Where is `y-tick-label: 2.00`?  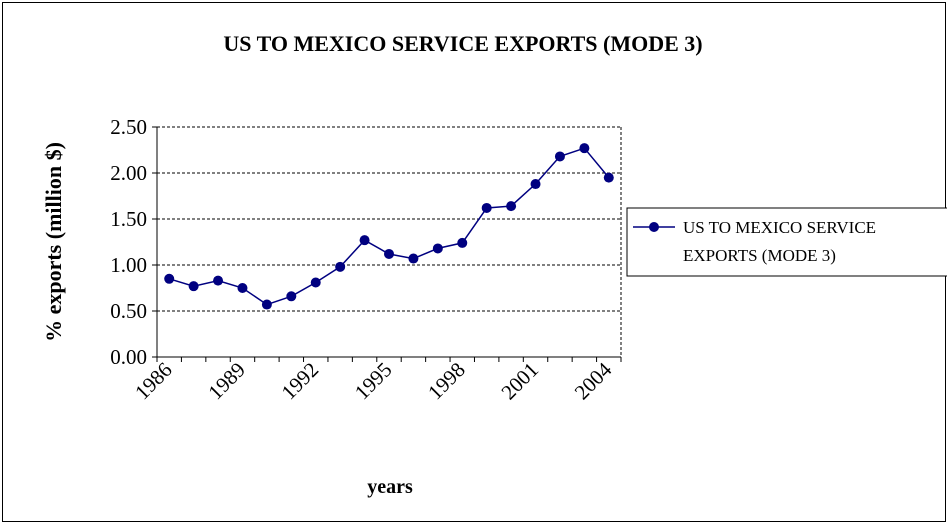 y-tick-label: 2.00 is located at coordinates (128, 173).